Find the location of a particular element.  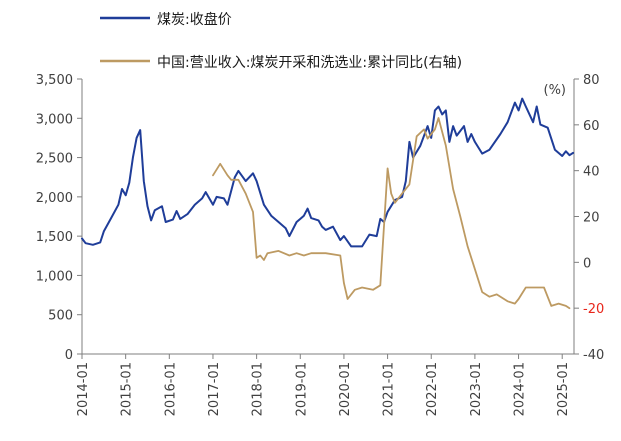

left-tick-label: 3,500 is located at coordinates (54, 80).